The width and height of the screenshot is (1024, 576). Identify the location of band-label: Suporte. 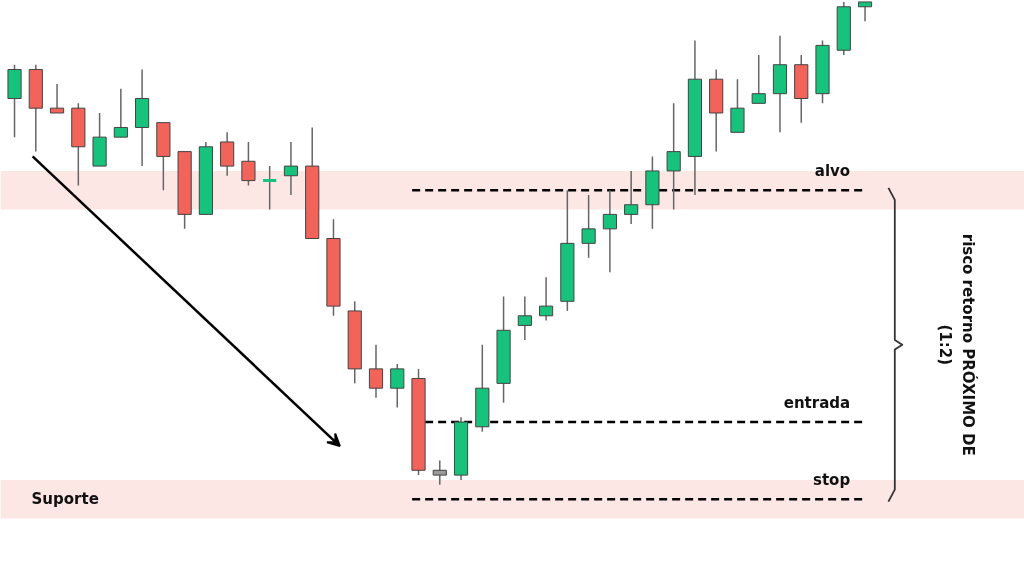
(65, 499).